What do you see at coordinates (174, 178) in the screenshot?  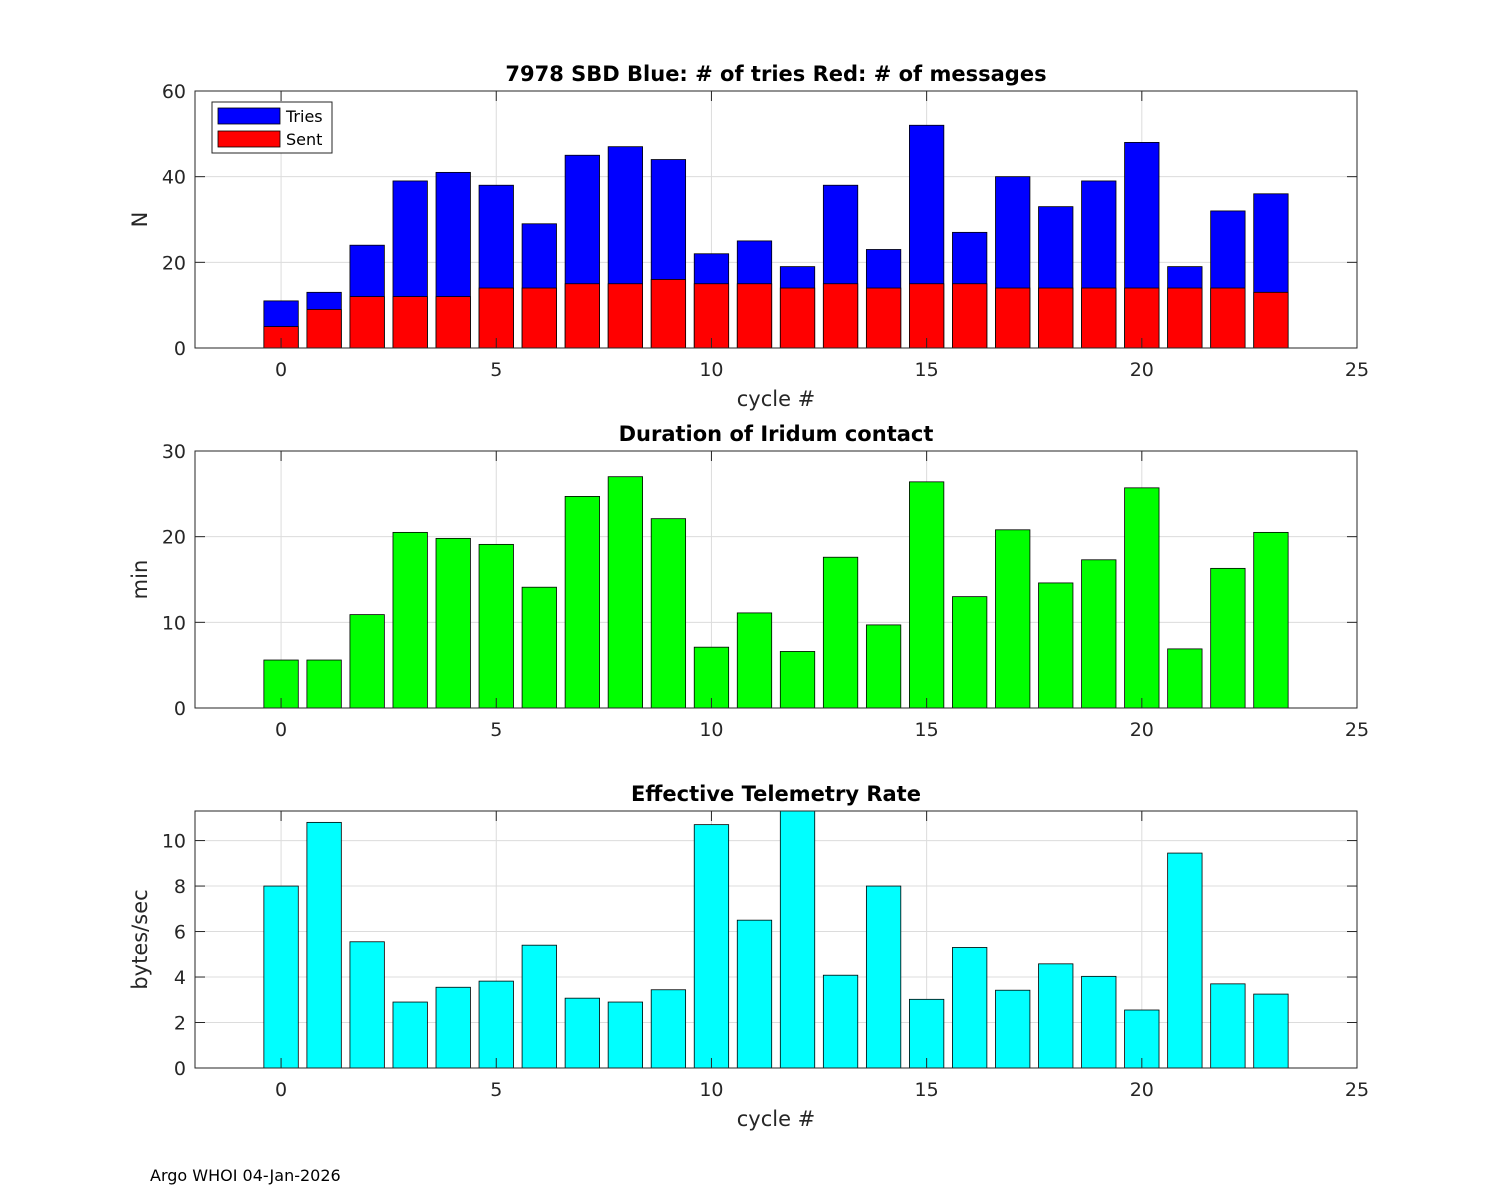 I see `y-tick-label: 40` at bounding box center [174, 178].